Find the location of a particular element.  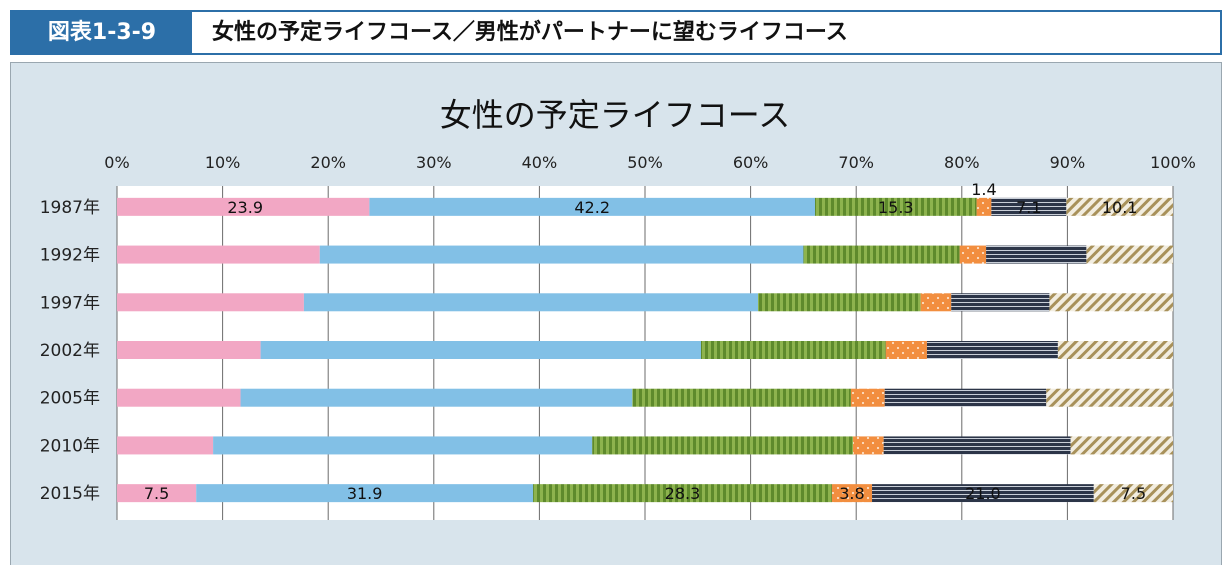

data-label: 42.2 is located at coordinates (592, 207).